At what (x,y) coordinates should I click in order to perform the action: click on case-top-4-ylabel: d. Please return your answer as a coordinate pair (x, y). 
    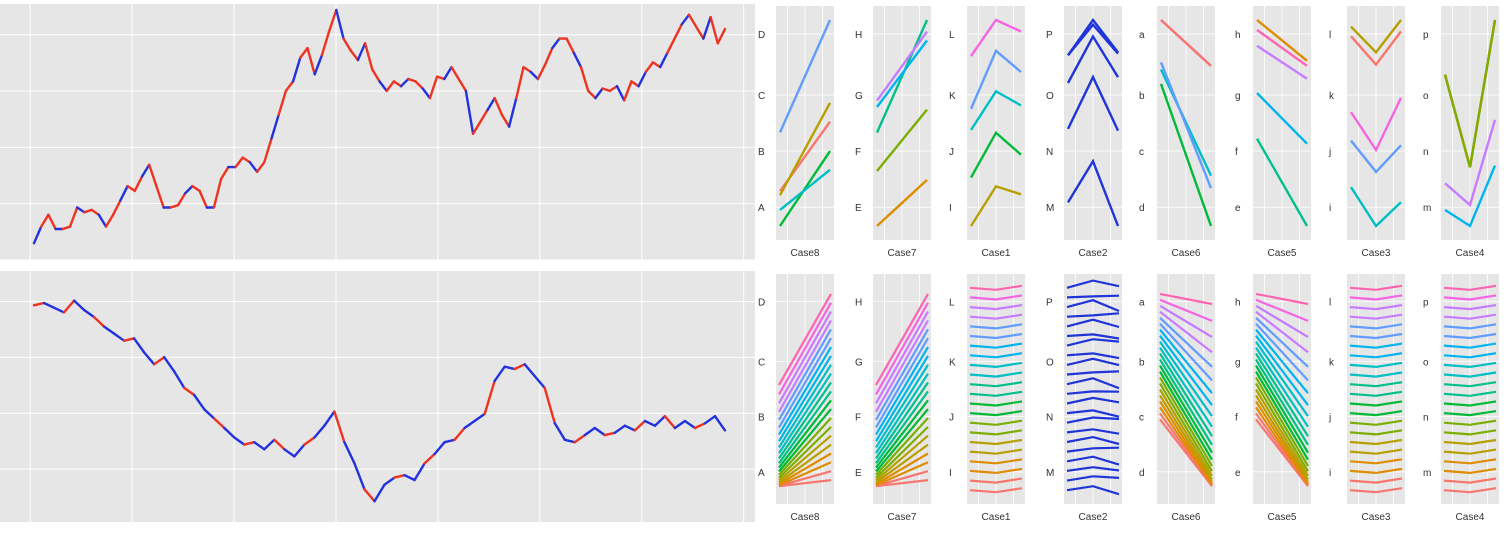
    Looking at the image, I should click on (1142, 208).